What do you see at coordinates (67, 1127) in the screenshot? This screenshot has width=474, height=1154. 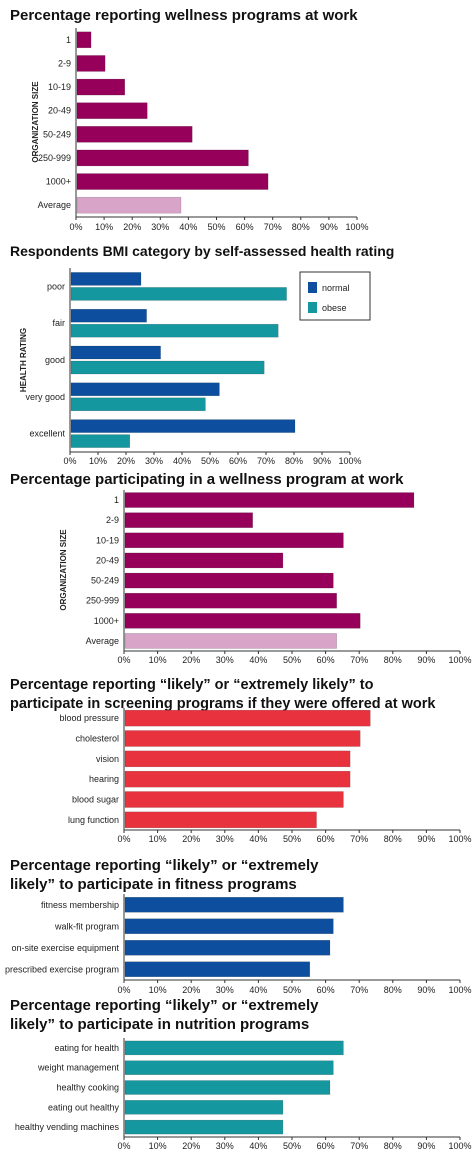 I see `category-label: healthy vending machines` at bounding box center [67, 1127].